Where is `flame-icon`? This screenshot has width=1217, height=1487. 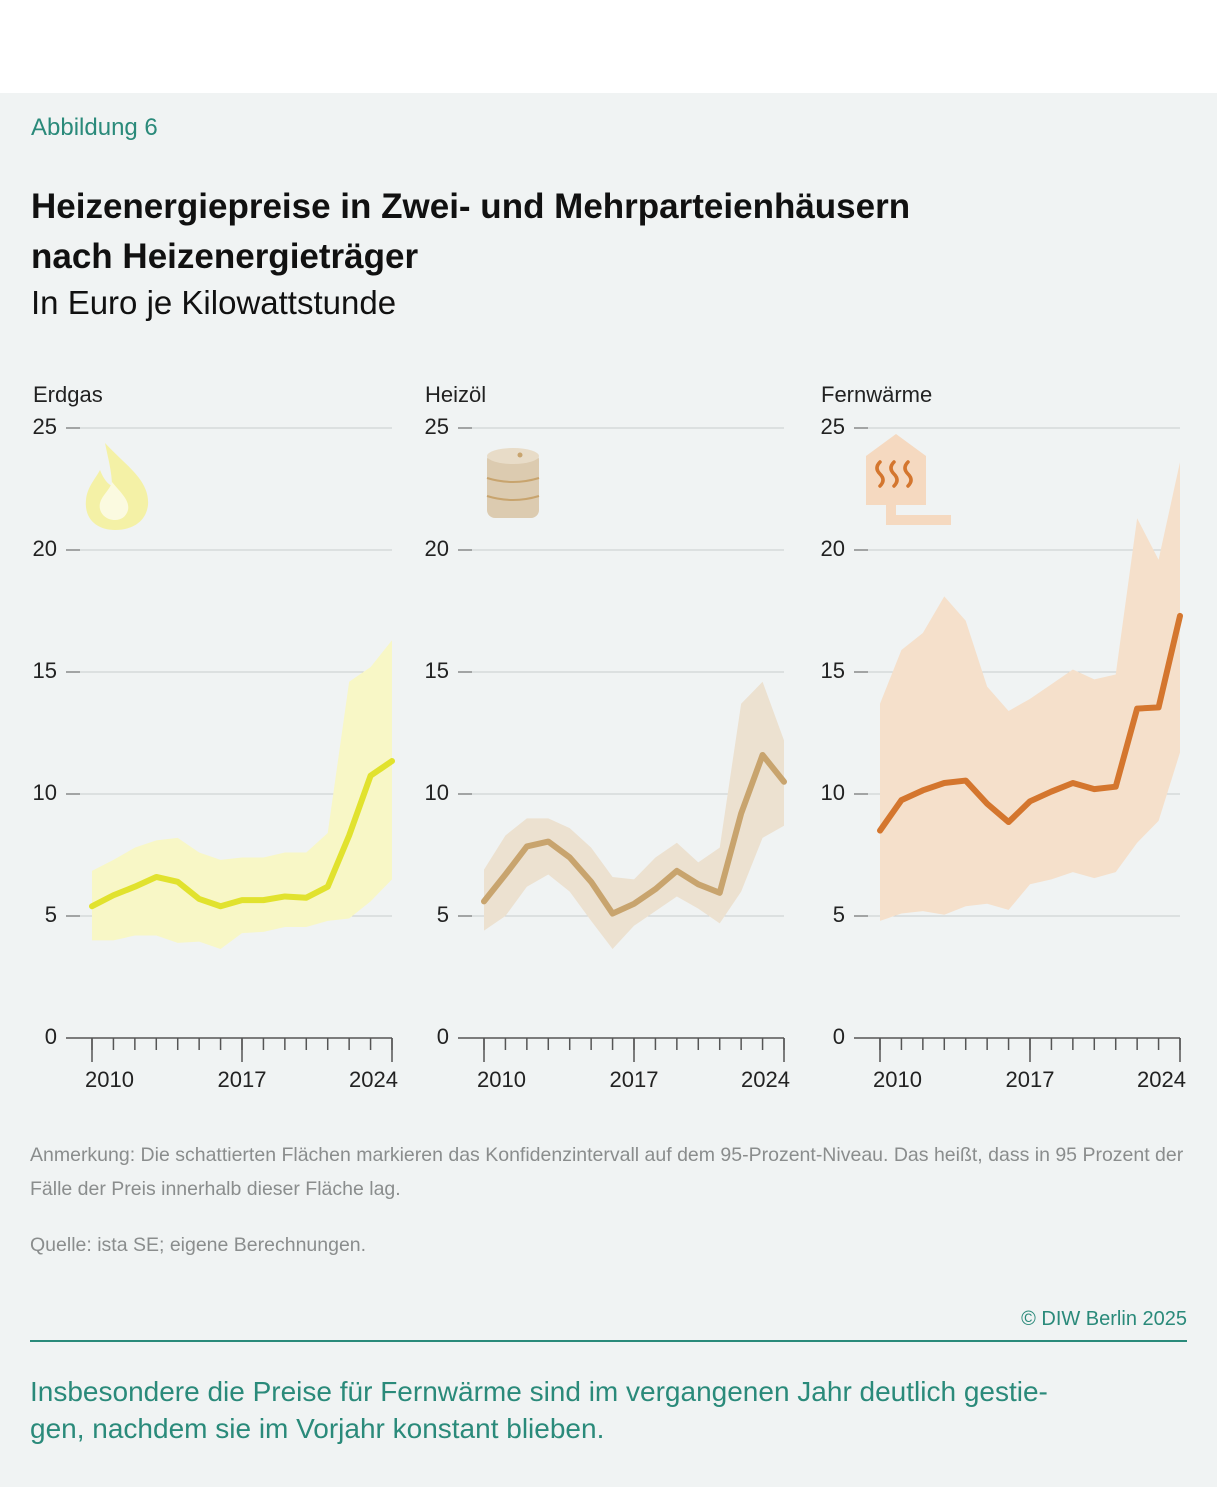 flame-icon is located at coordinates (117, 486).